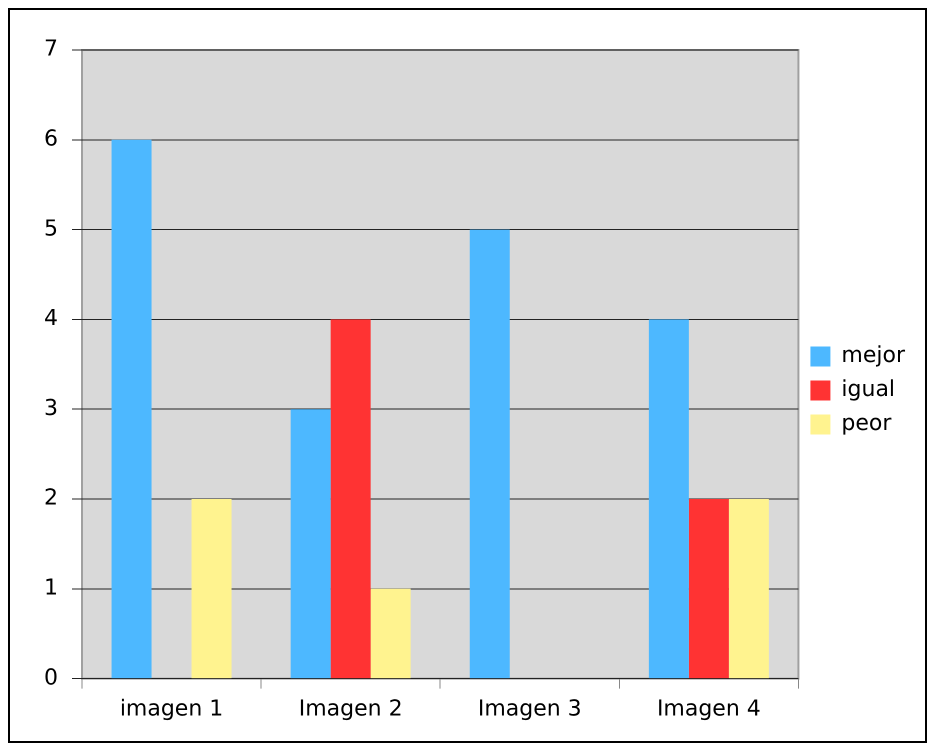 The width and height of the screenshot is (935, 749). What do you see at coordinates (866, 423) in the screenshot?
I see `legend-label: peor` at bounding box center [866, 423].